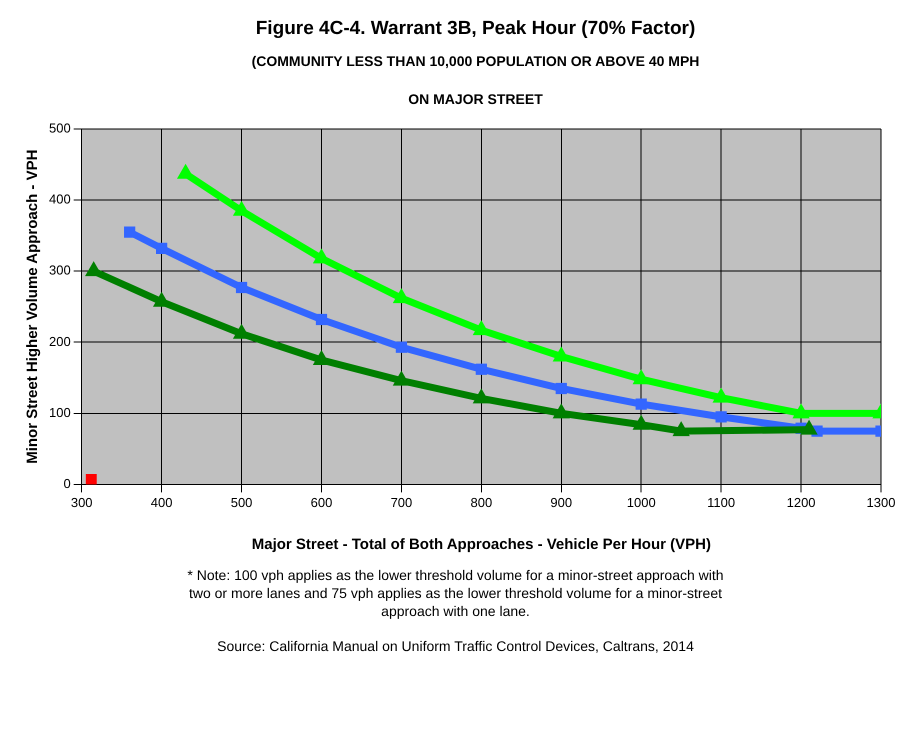 The width and height of the screenshot is (911, 738). I want to click on text: * Note: 100 vph applies as the lower threshold volume for a minor-street approach with two or more lanes and 75 vph applies as the lower threshold volume for a minor-street approach with one lane., so click(455, 593).